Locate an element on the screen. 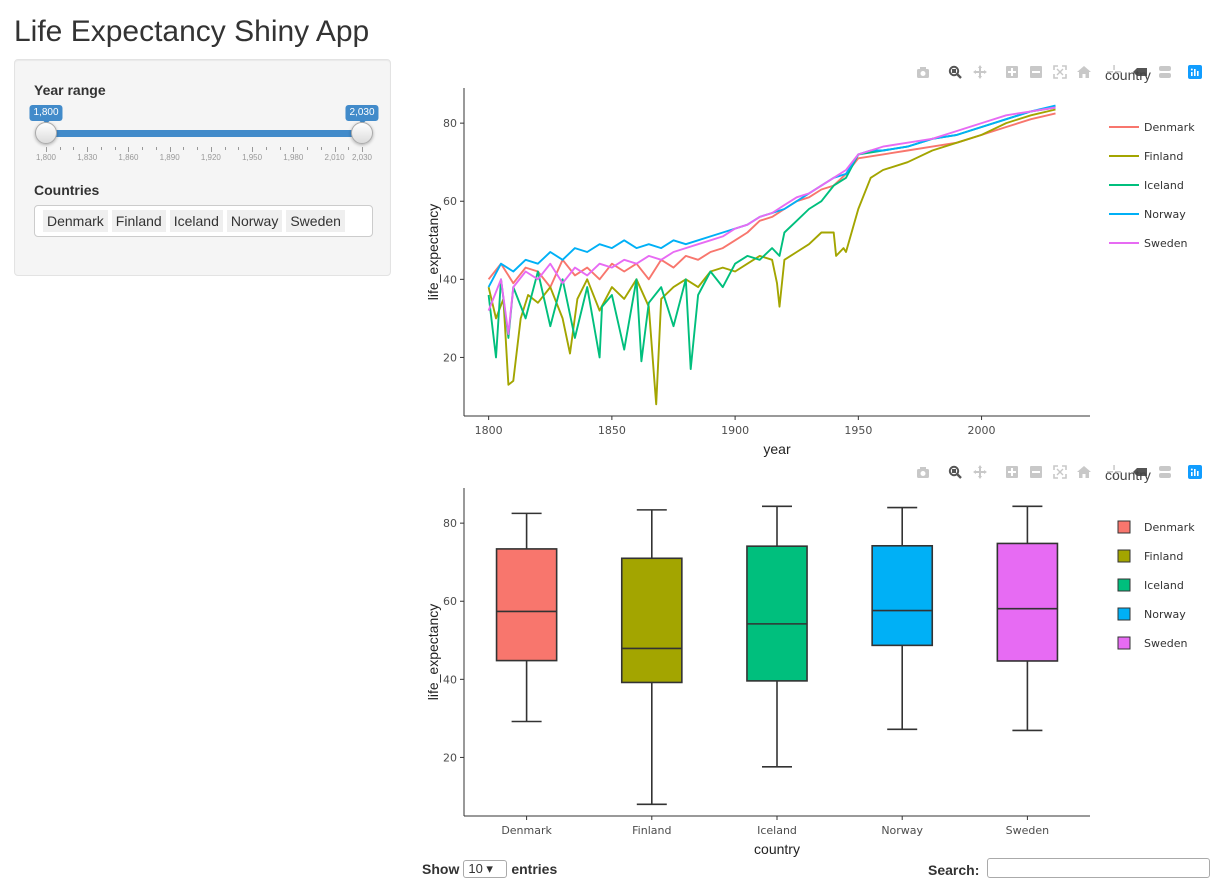 This screenshot has width=1225, height=878. slider-handle-to is located at coordinates (362, 133).